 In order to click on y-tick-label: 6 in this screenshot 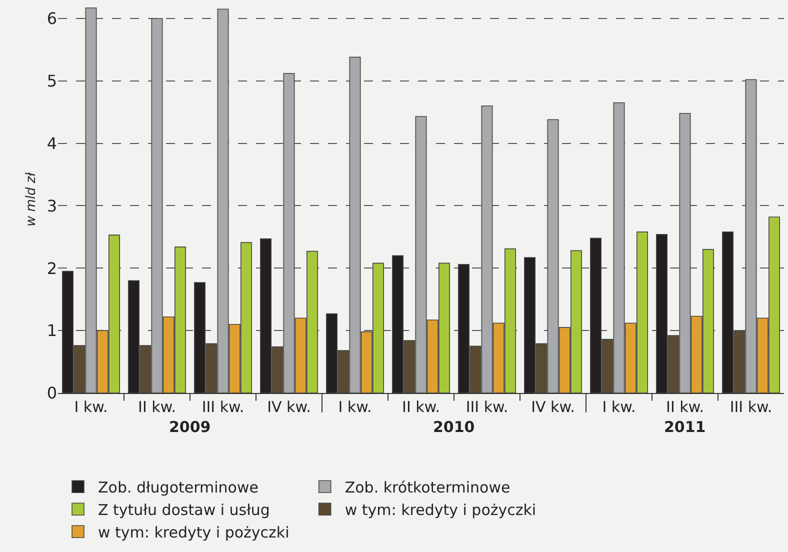, I will do `click(51, 18)`.